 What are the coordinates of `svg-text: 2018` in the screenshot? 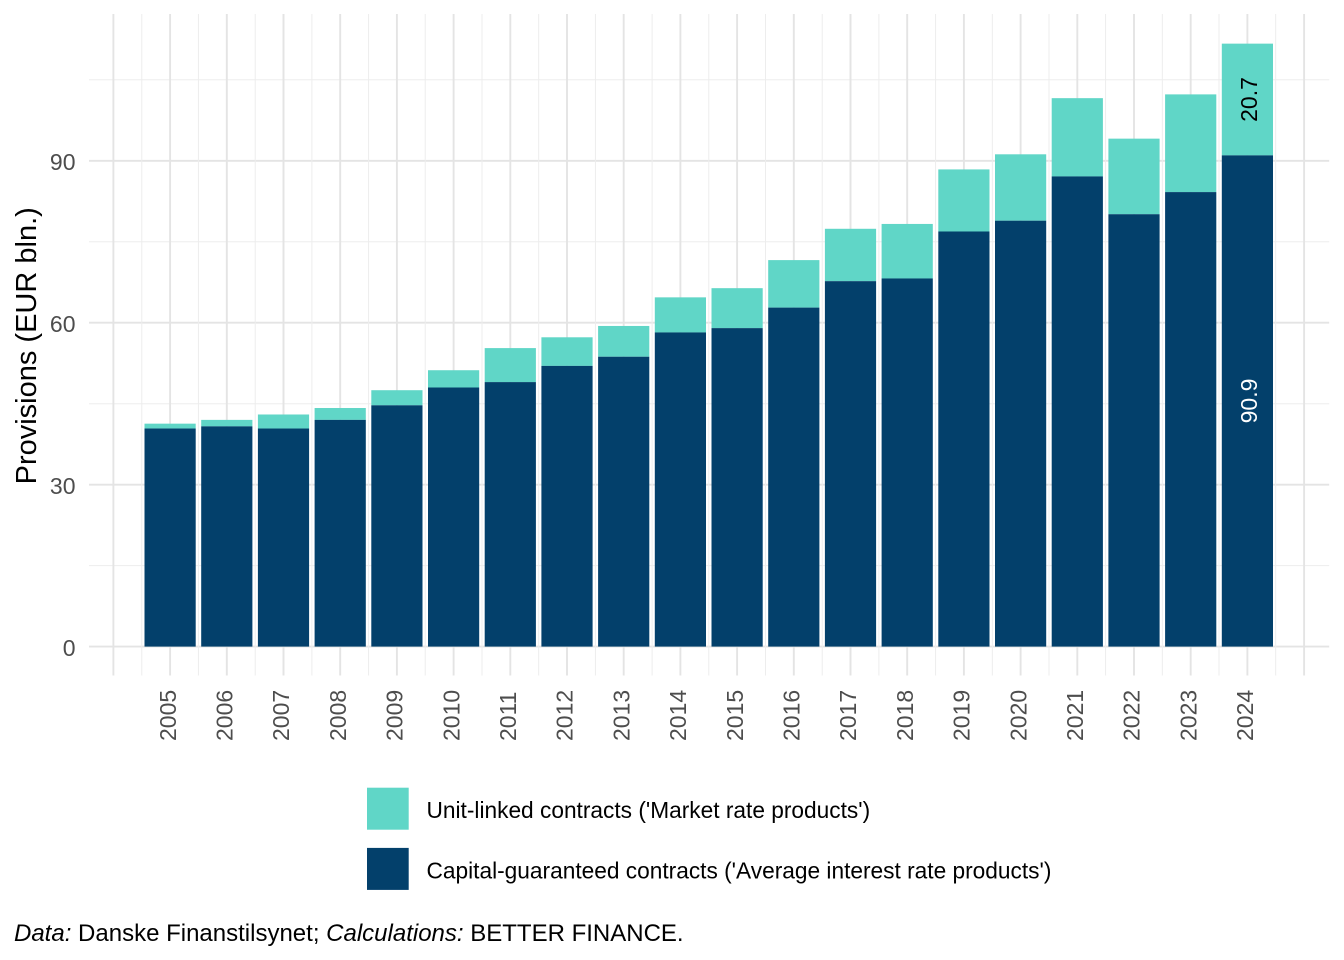 It's located at (905, 715).